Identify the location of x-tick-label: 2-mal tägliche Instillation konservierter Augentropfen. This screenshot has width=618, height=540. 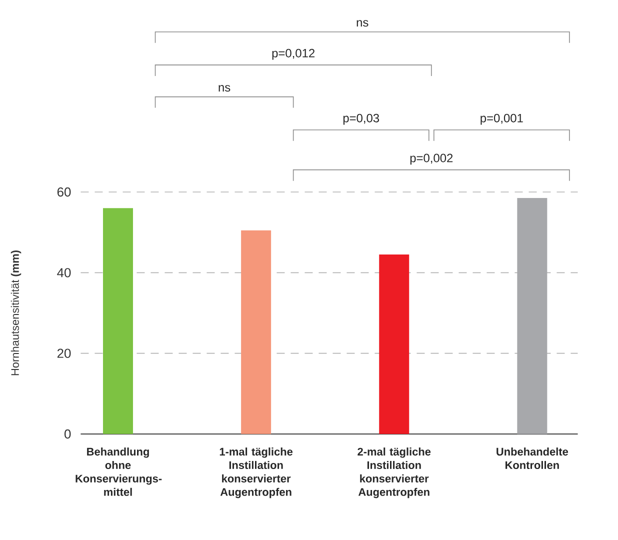
(394, 473).